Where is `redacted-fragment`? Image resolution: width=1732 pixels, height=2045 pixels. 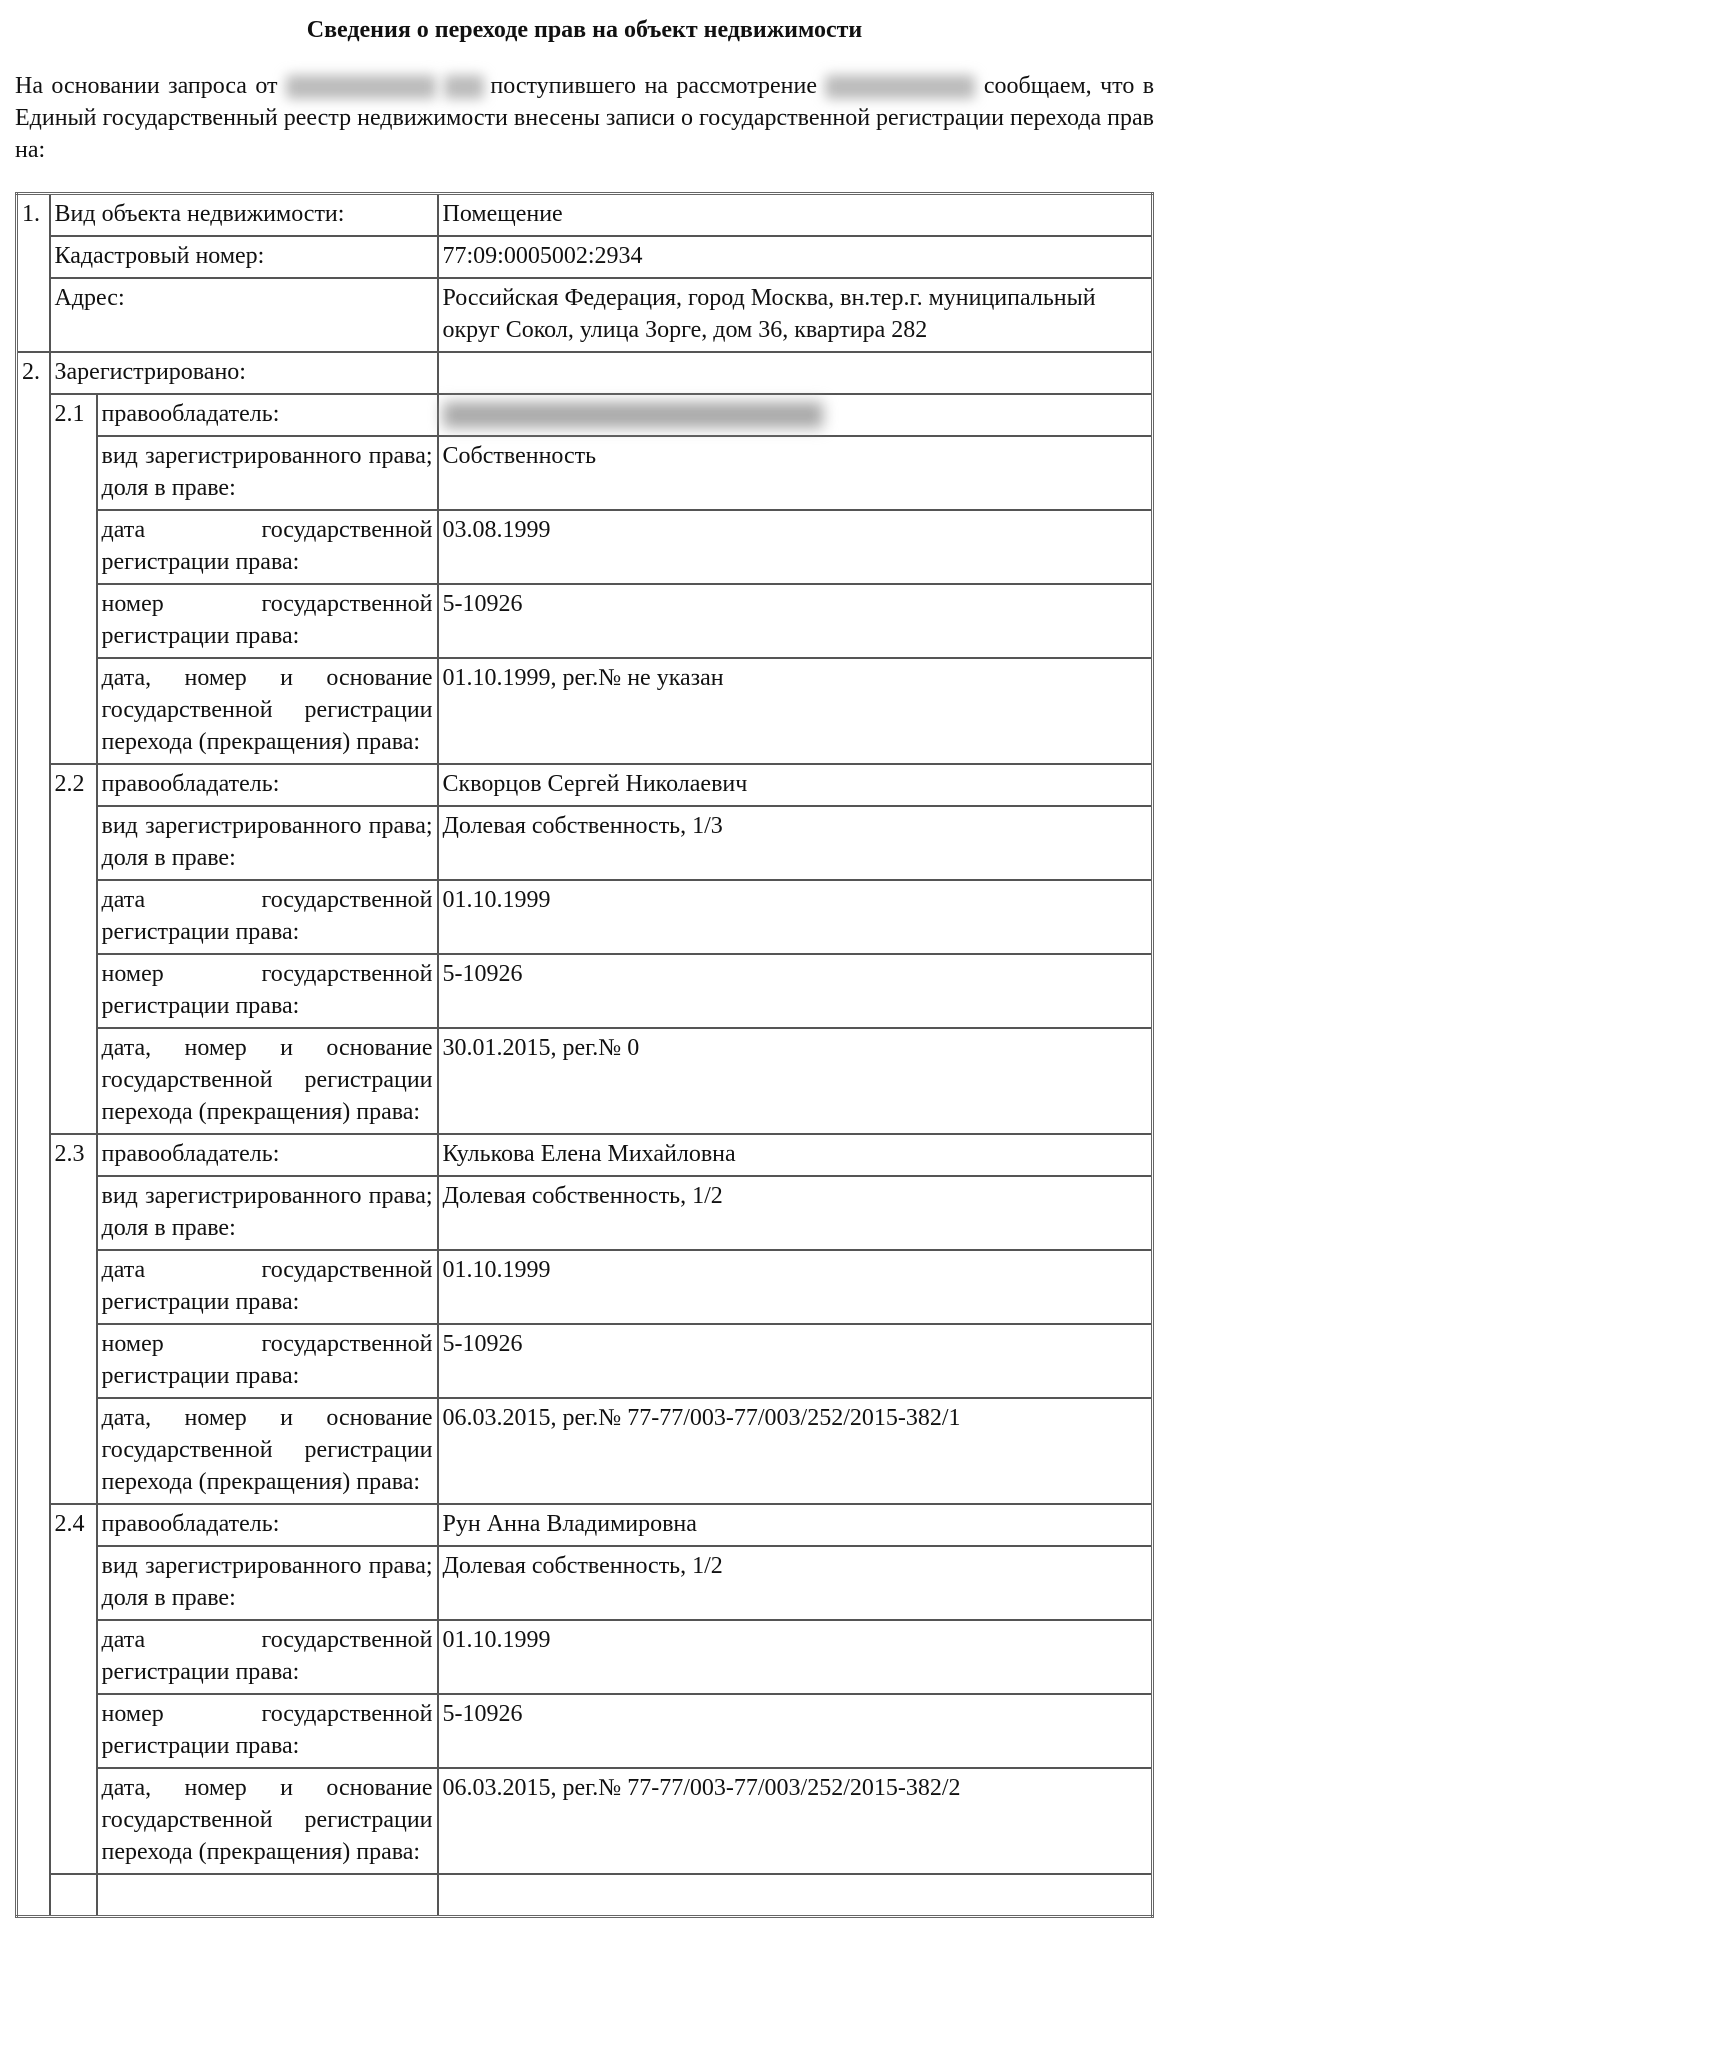 redacted-fragment is located at coordinates (464, 87).